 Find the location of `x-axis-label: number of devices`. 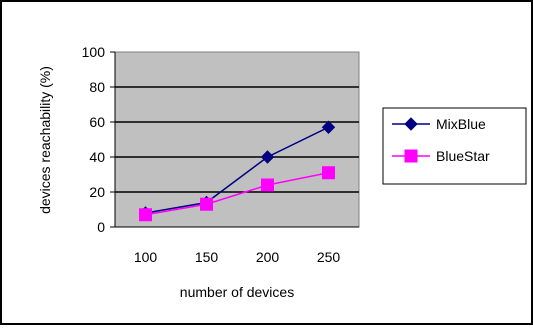

x-axis-label: number of devices is located at coordinates (237, 292).